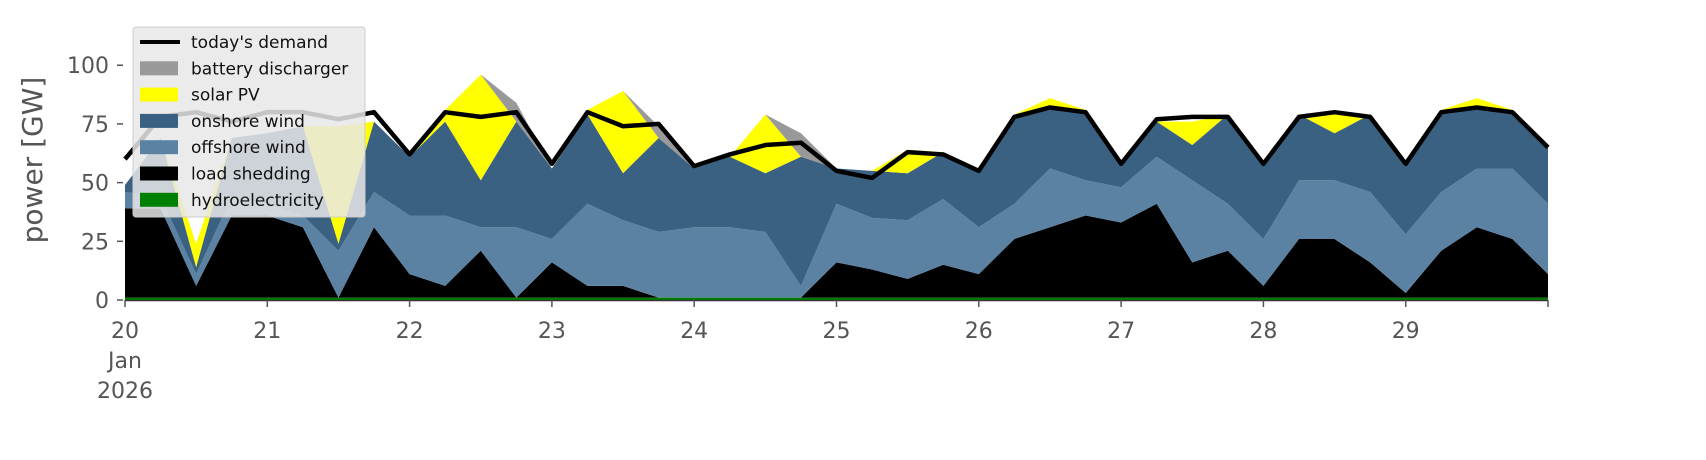 The height and width of the screenshot is (460, 1706). I want to click on x-tick-label: 23, so click(552, 331).